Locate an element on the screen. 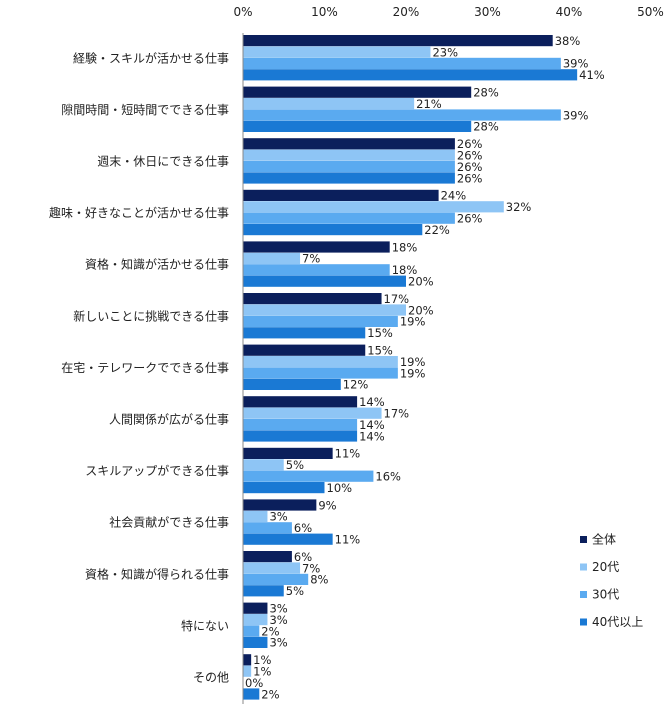 Image resolution: width=670 pixels, height=704 pixels. category-label: その他 is located at coordinates (211, 678).